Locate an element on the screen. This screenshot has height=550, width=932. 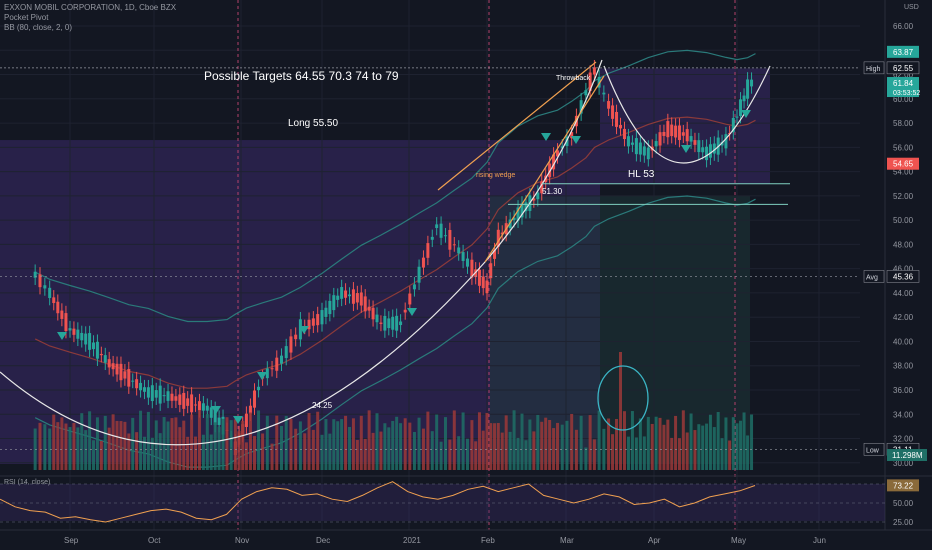
price-tag-avg-bg is located at coordinates (903, 276).